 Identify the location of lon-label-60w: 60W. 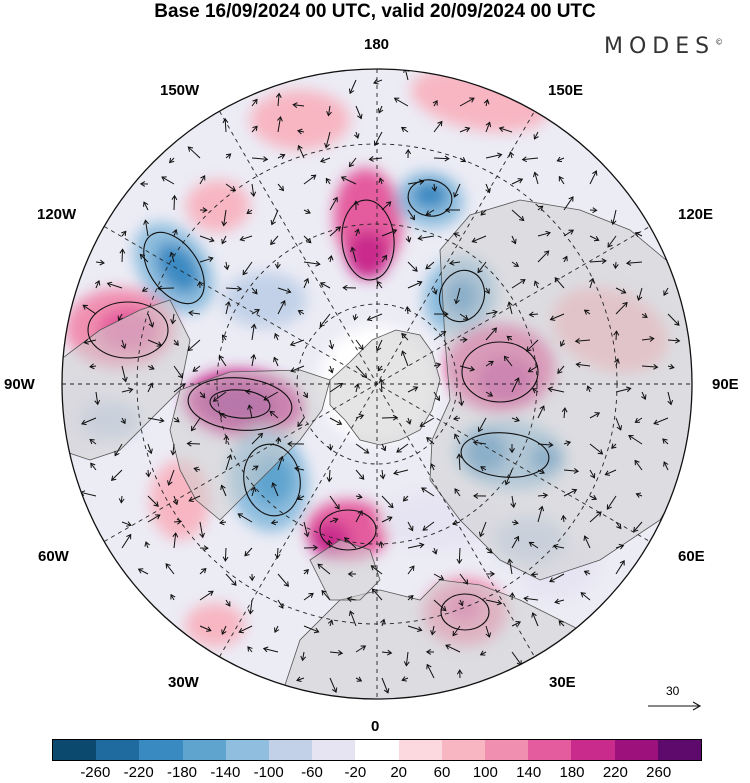
(53, 556).